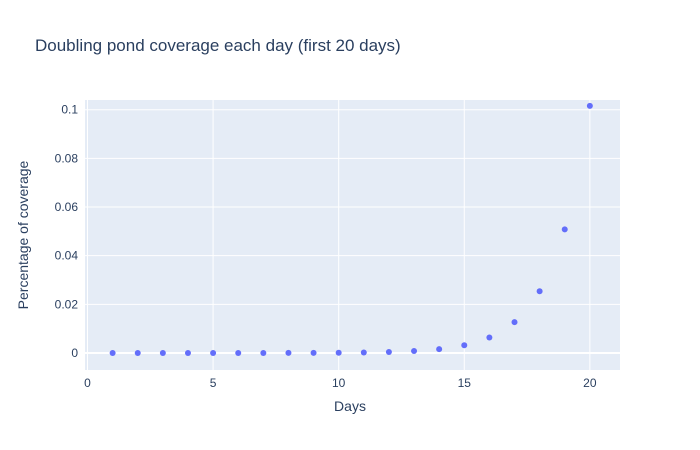  Describe the element at coordinates (590, 383) in the screenshot. I see `x-tick-label: 20` at that location.